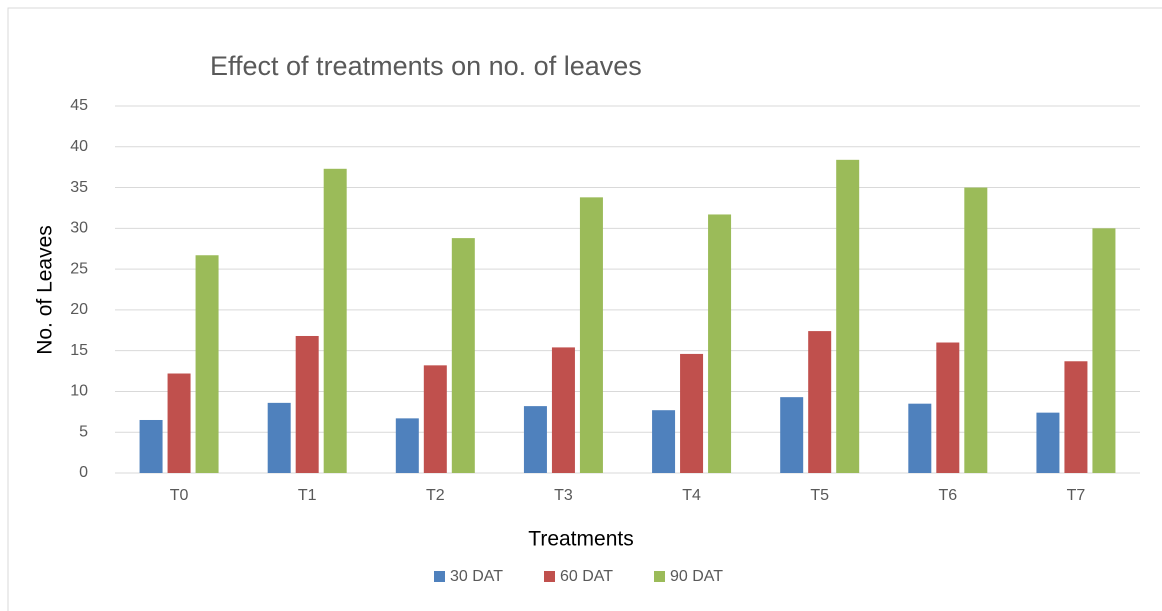 The width and height of the screenshot is (1162, 611). I want to click on y-tick-label: 40, so click(79, 146).